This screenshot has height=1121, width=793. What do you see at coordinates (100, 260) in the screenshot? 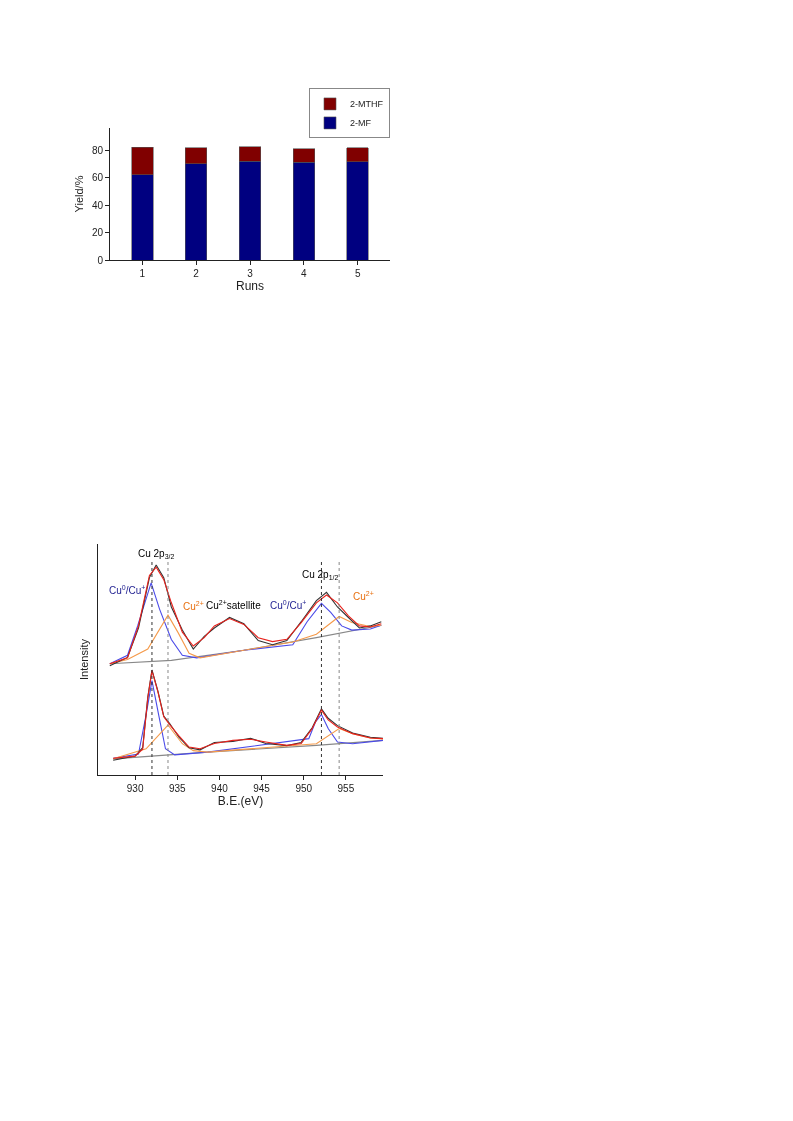
I see `y-tick-label: 0` at bounding box center [100, 260].